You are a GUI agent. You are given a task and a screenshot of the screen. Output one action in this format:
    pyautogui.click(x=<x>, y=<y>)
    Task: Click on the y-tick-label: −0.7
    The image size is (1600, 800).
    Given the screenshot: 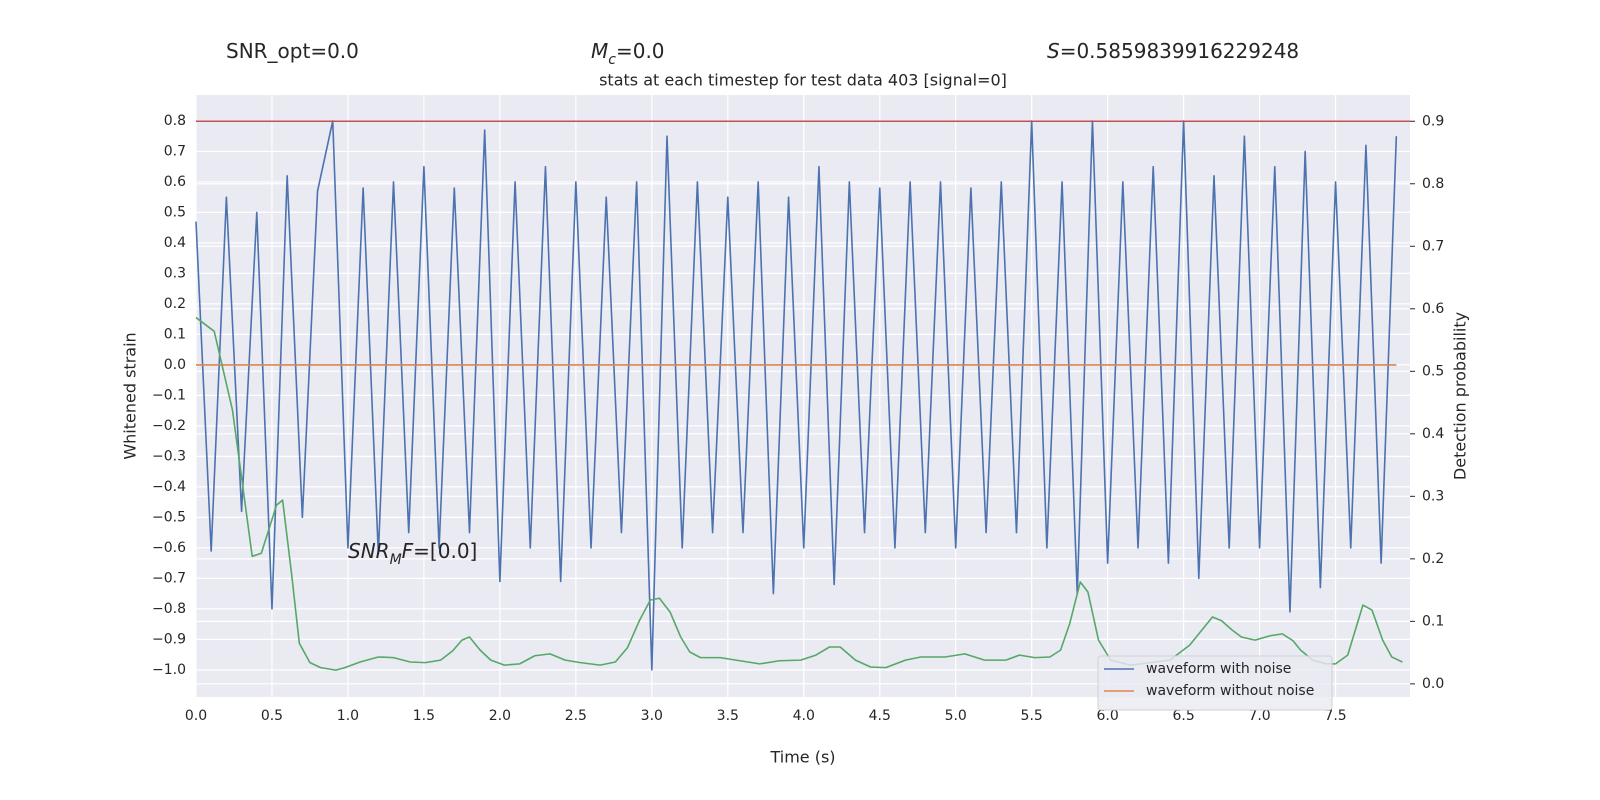 What is the action you would take?
    pyautogui.click(x=169, y=578)
    